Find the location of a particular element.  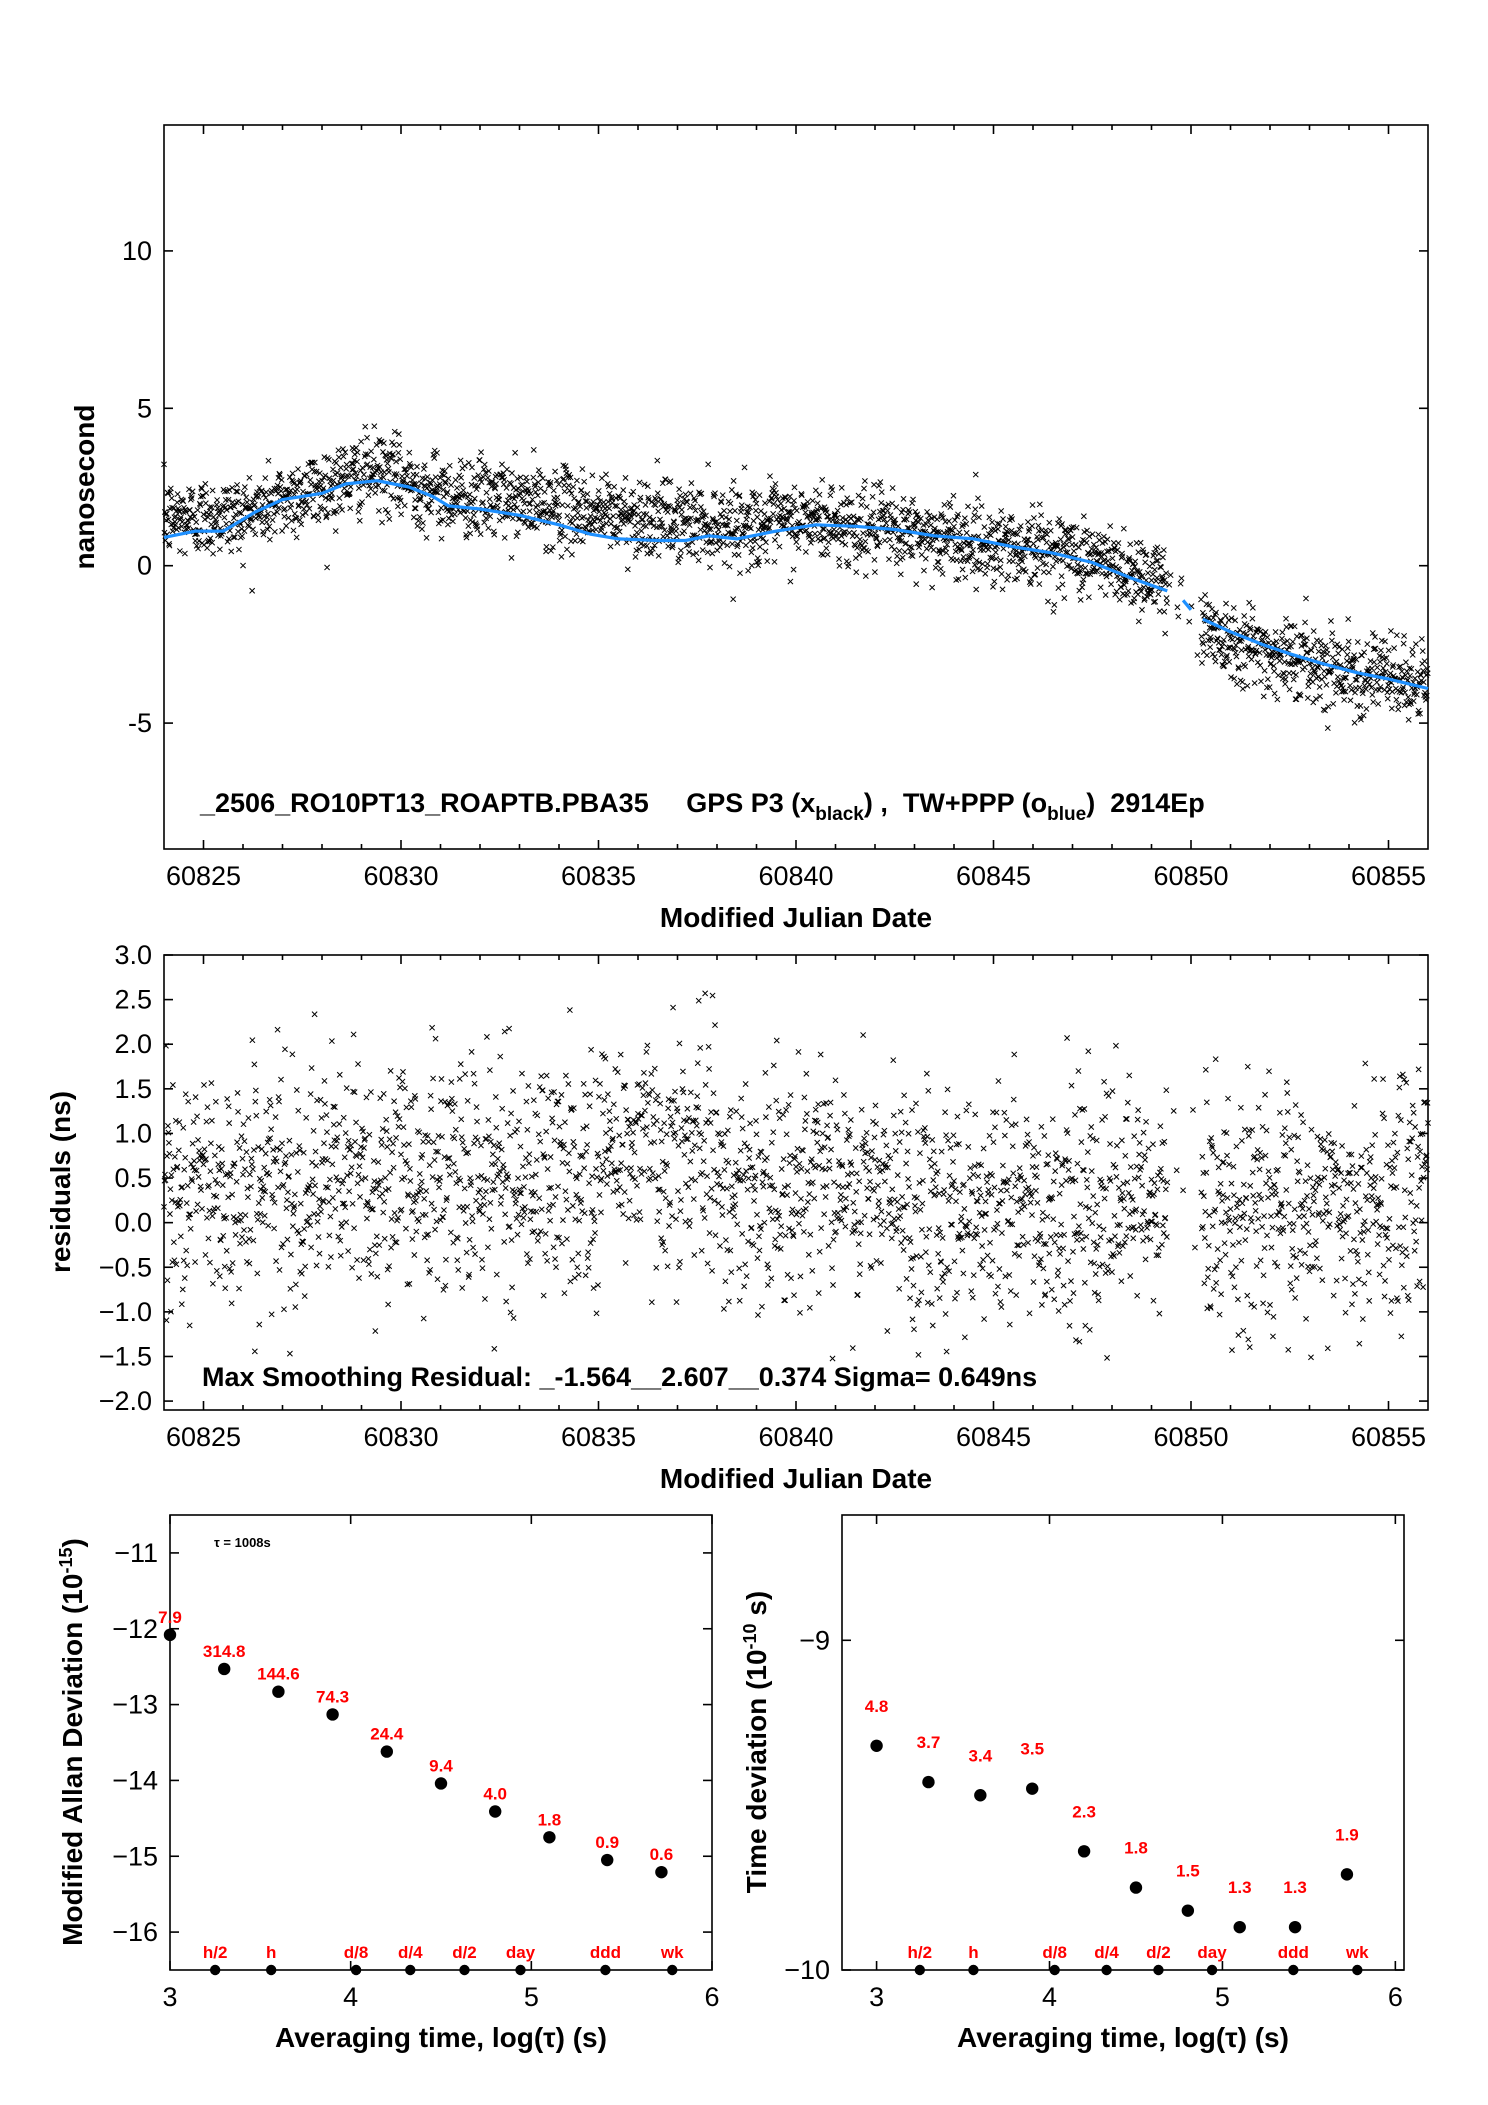

x-tick-label: 60830 is located at coordinates (400, 876).